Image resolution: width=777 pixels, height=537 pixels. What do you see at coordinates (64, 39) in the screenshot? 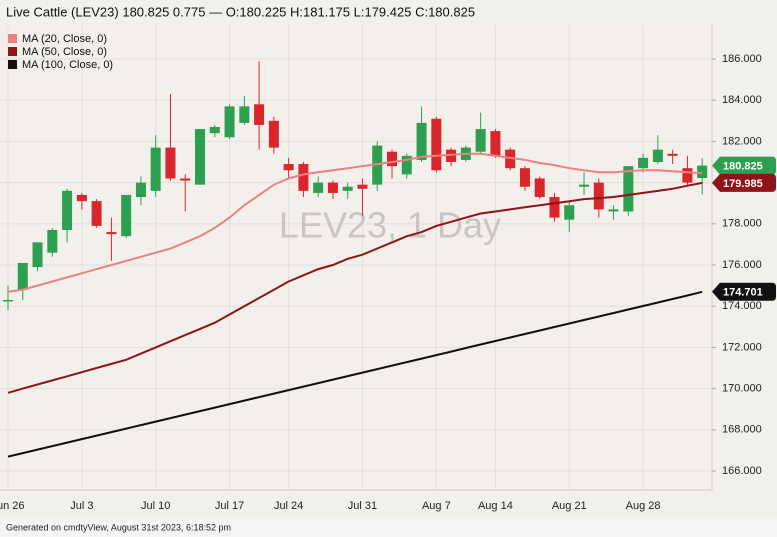
I see `legend-label: MA (20, Close, 0)` at bounding box center [64, 39].